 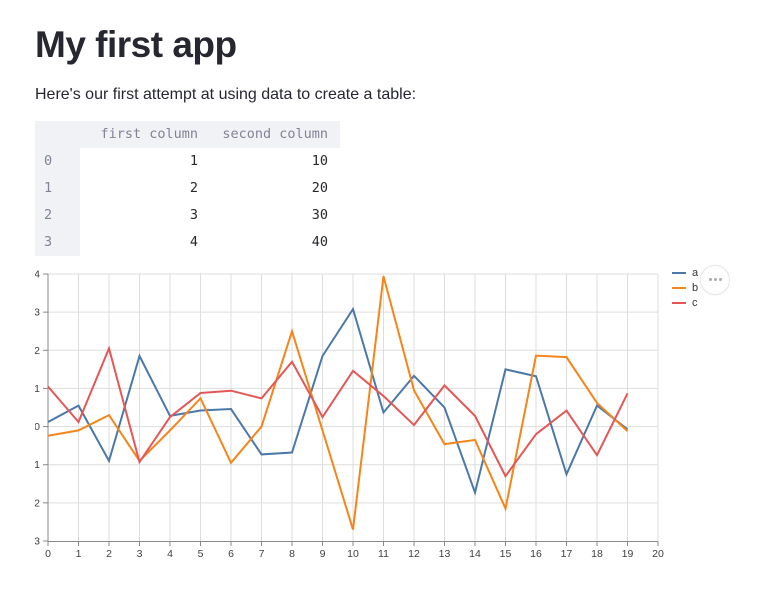 I want to click on chart-menu-button, so click(x=715, y=279).